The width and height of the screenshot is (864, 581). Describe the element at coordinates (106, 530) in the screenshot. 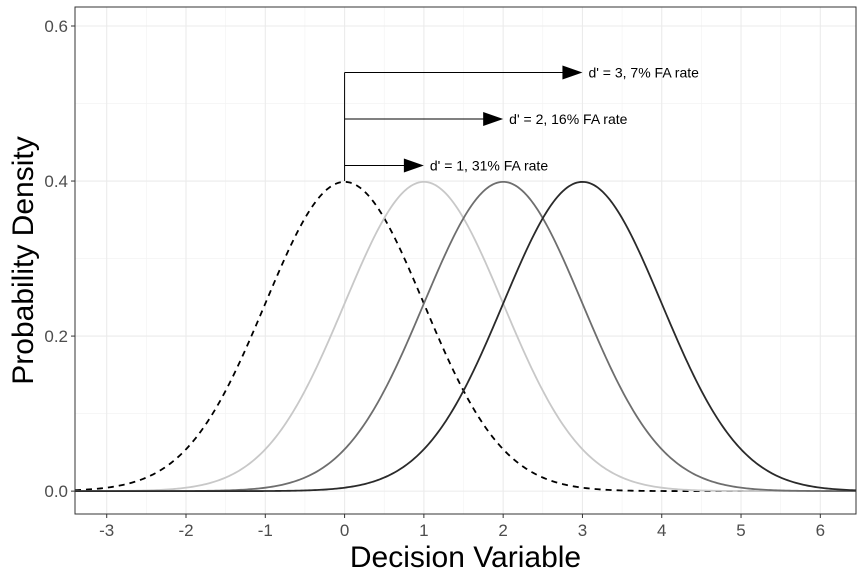

I see `x-tick-label: -3` at that location.